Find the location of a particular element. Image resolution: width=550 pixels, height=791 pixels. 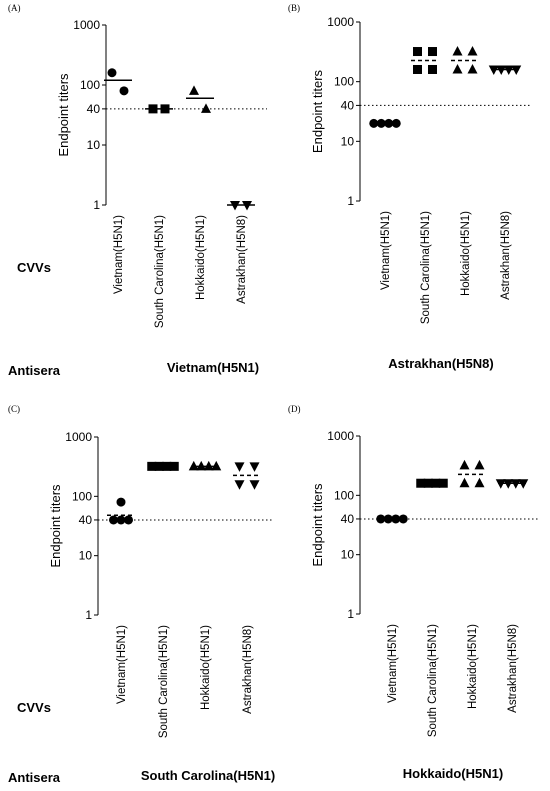

antisera-label: Hokkaido(H5N1) is located at coordinates (453, 773).